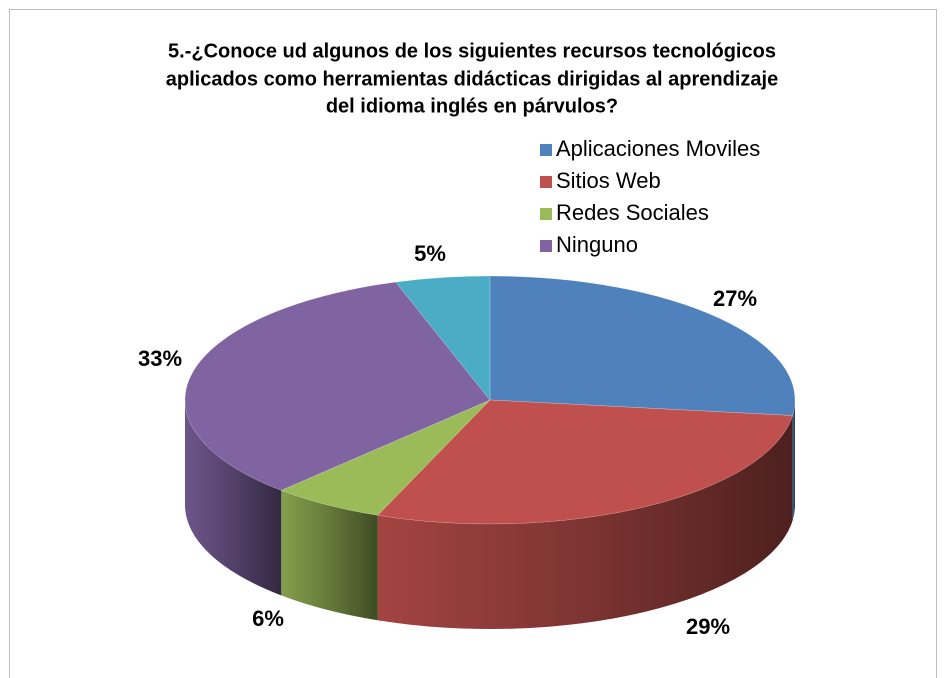  I want to click on legend-label: Aplicaciones Moviles, so click(658, 148).